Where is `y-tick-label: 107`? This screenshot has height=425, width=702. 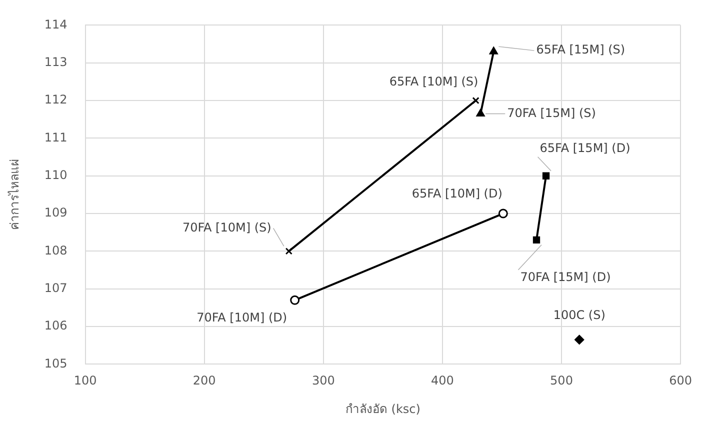 y-tick-label: 107 is located at coordinates (56, 287).